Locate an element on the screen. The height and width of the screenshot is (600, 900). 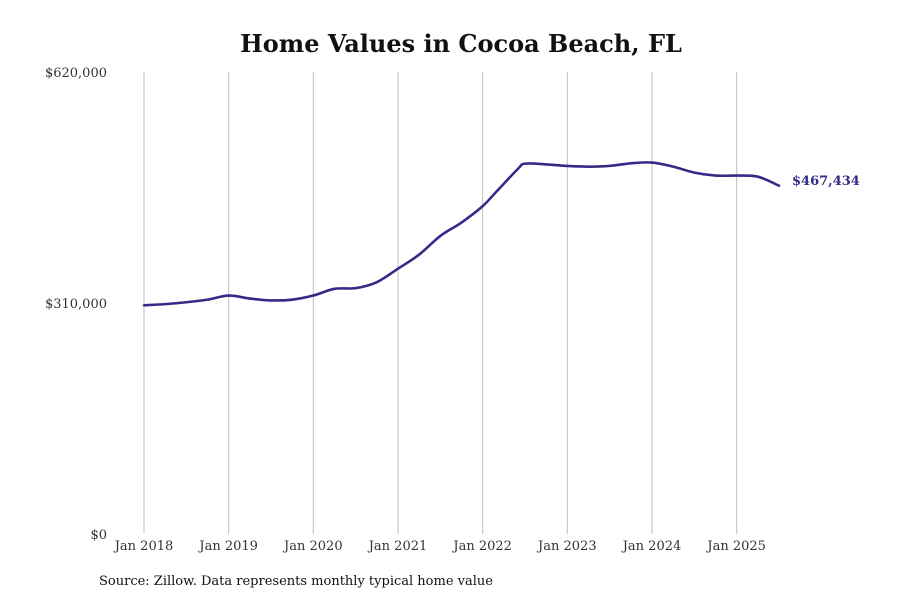
x-tick-label: Jan 2023 is located at coordinates (566, 546).